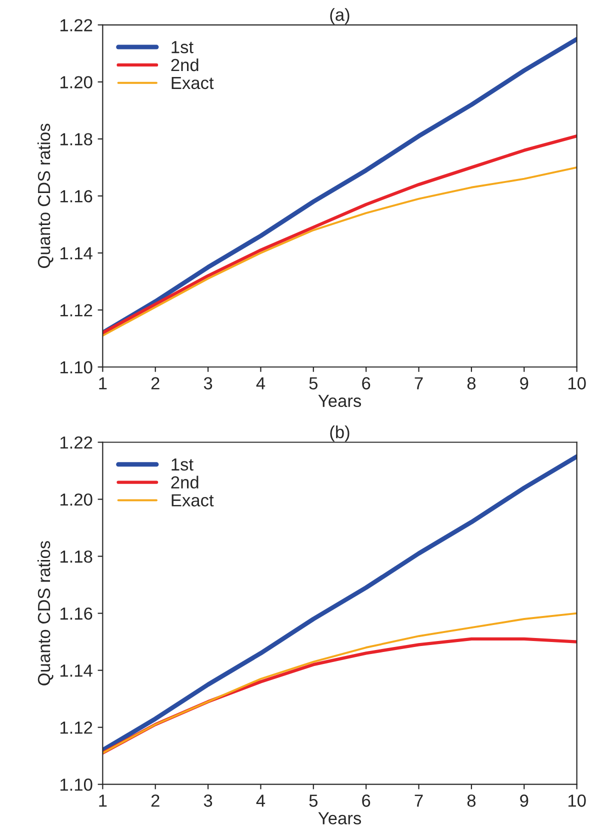  I want to click on chart-title: (a), so click(340, 16).